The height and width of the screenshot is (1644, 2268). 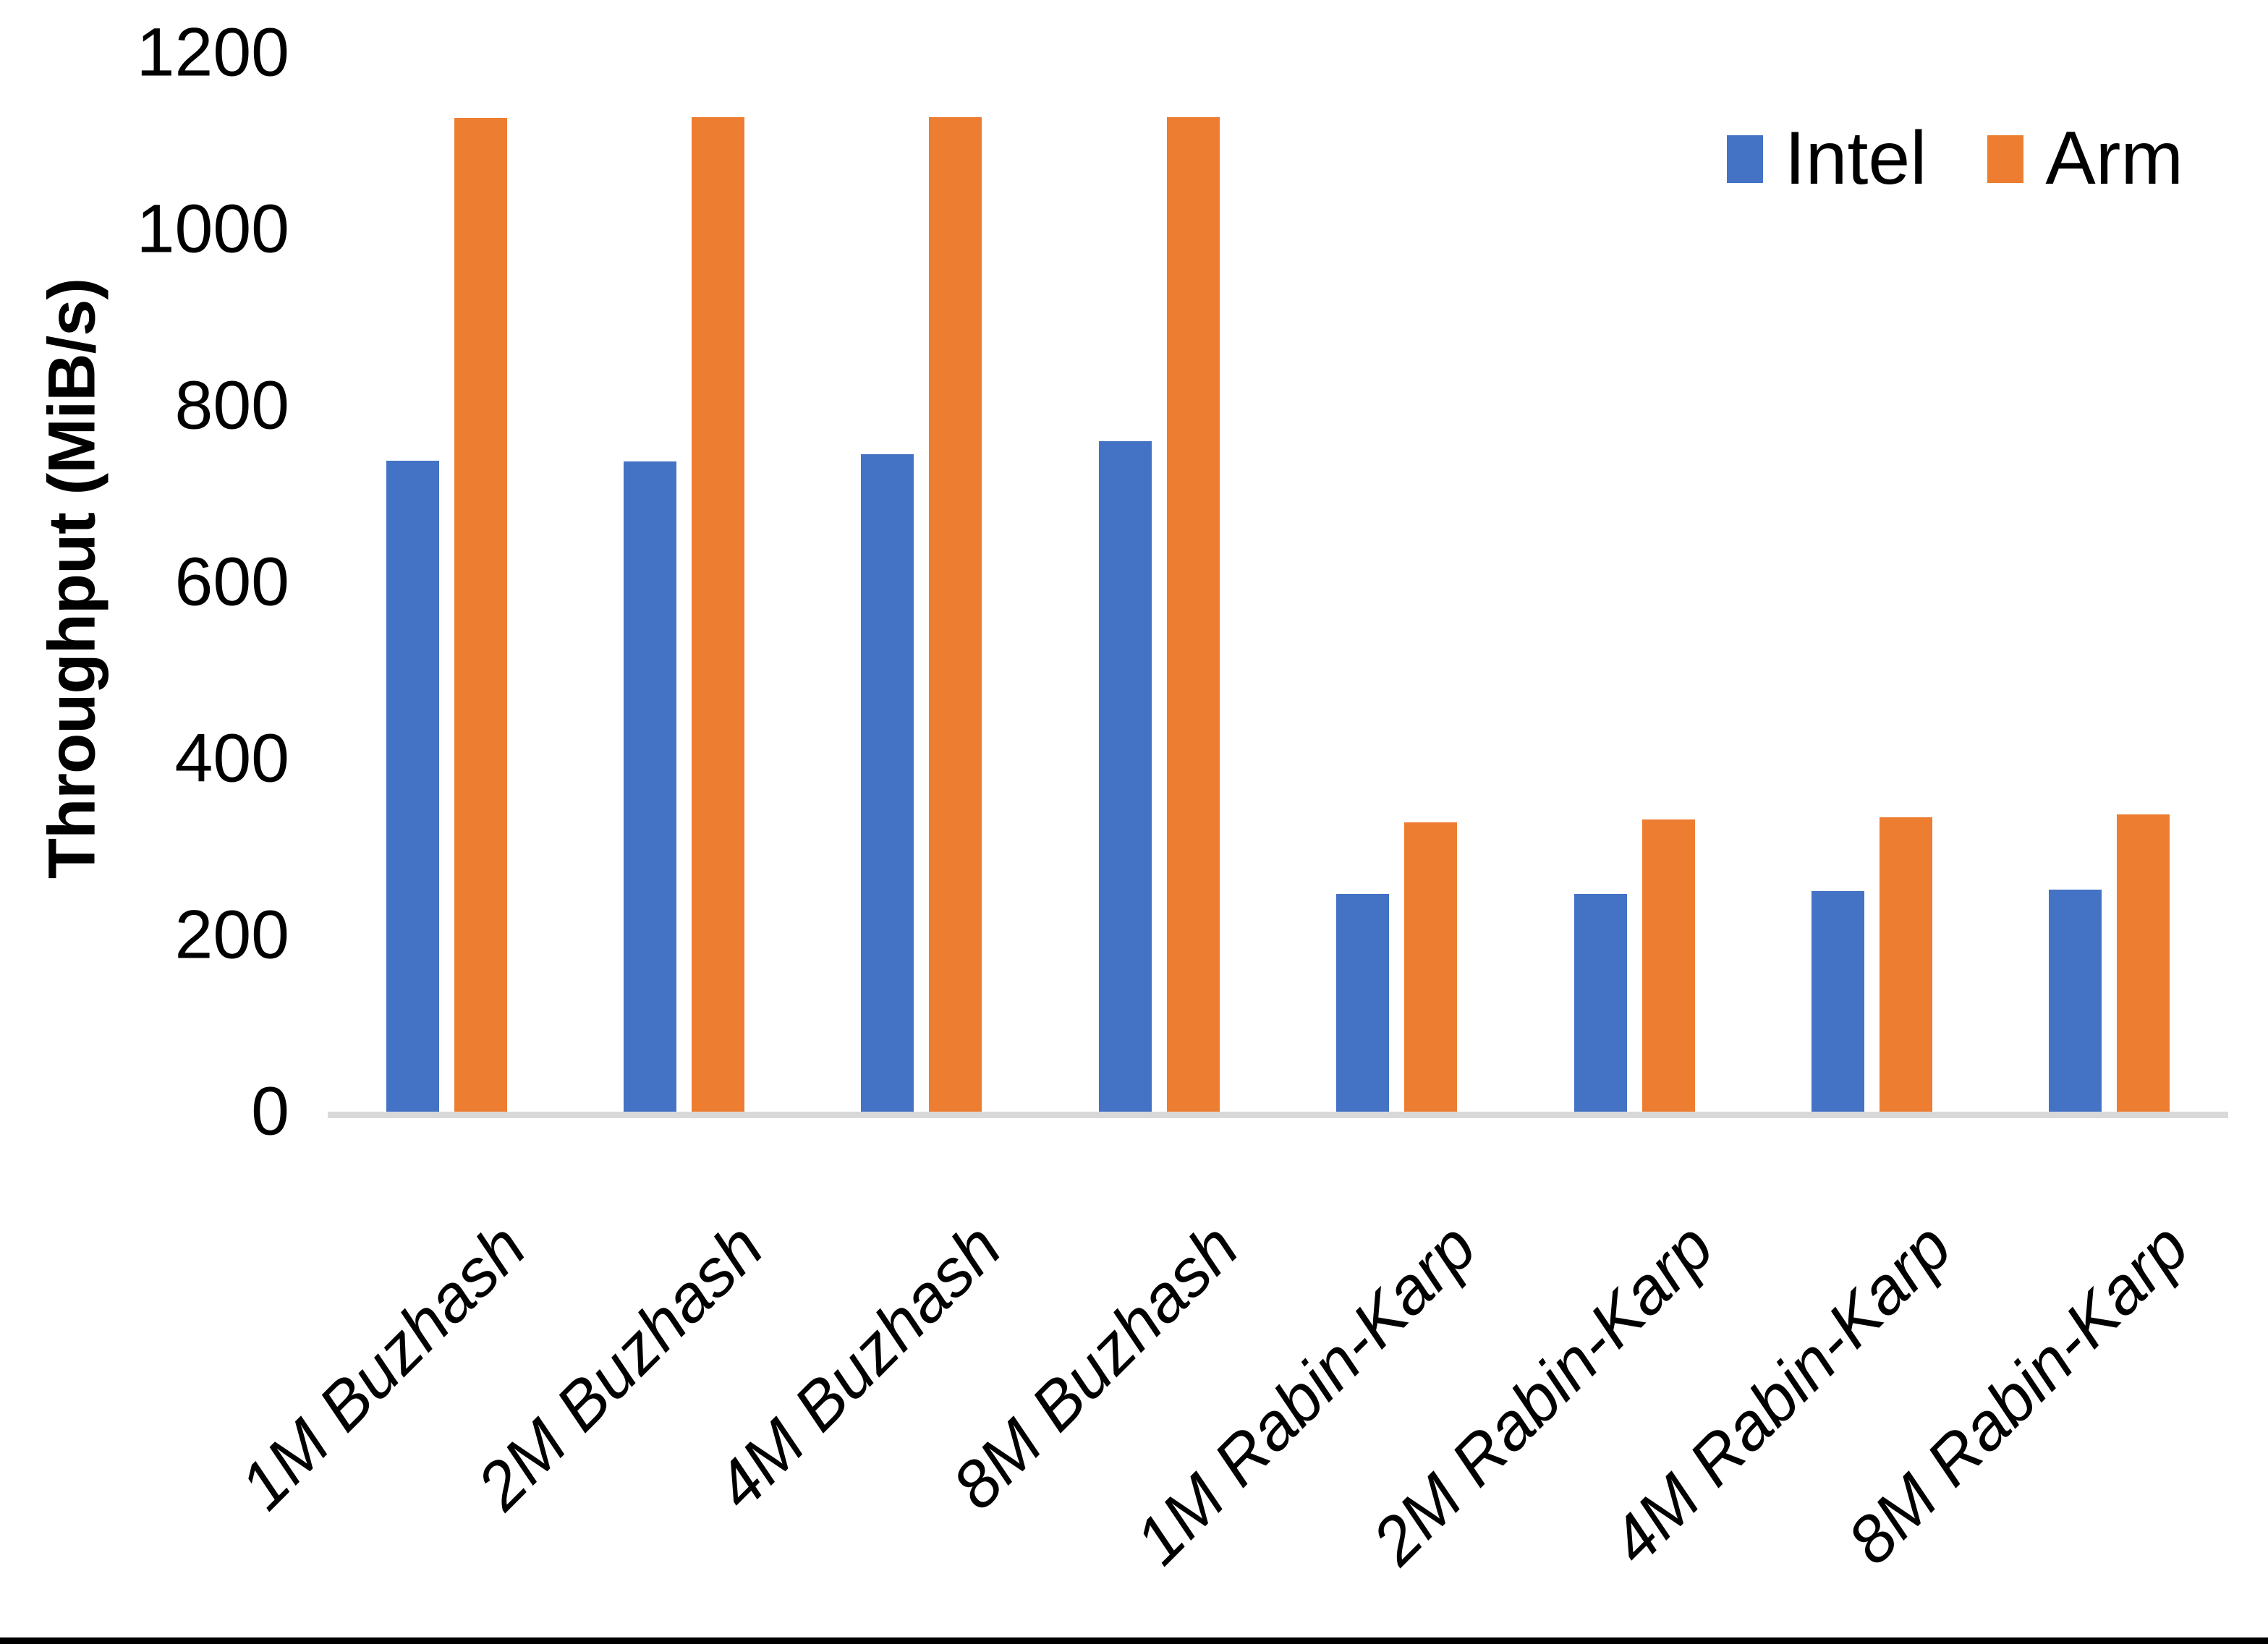 I want to click on legend-item-arm: Arm, so click(x=2085, y=159).